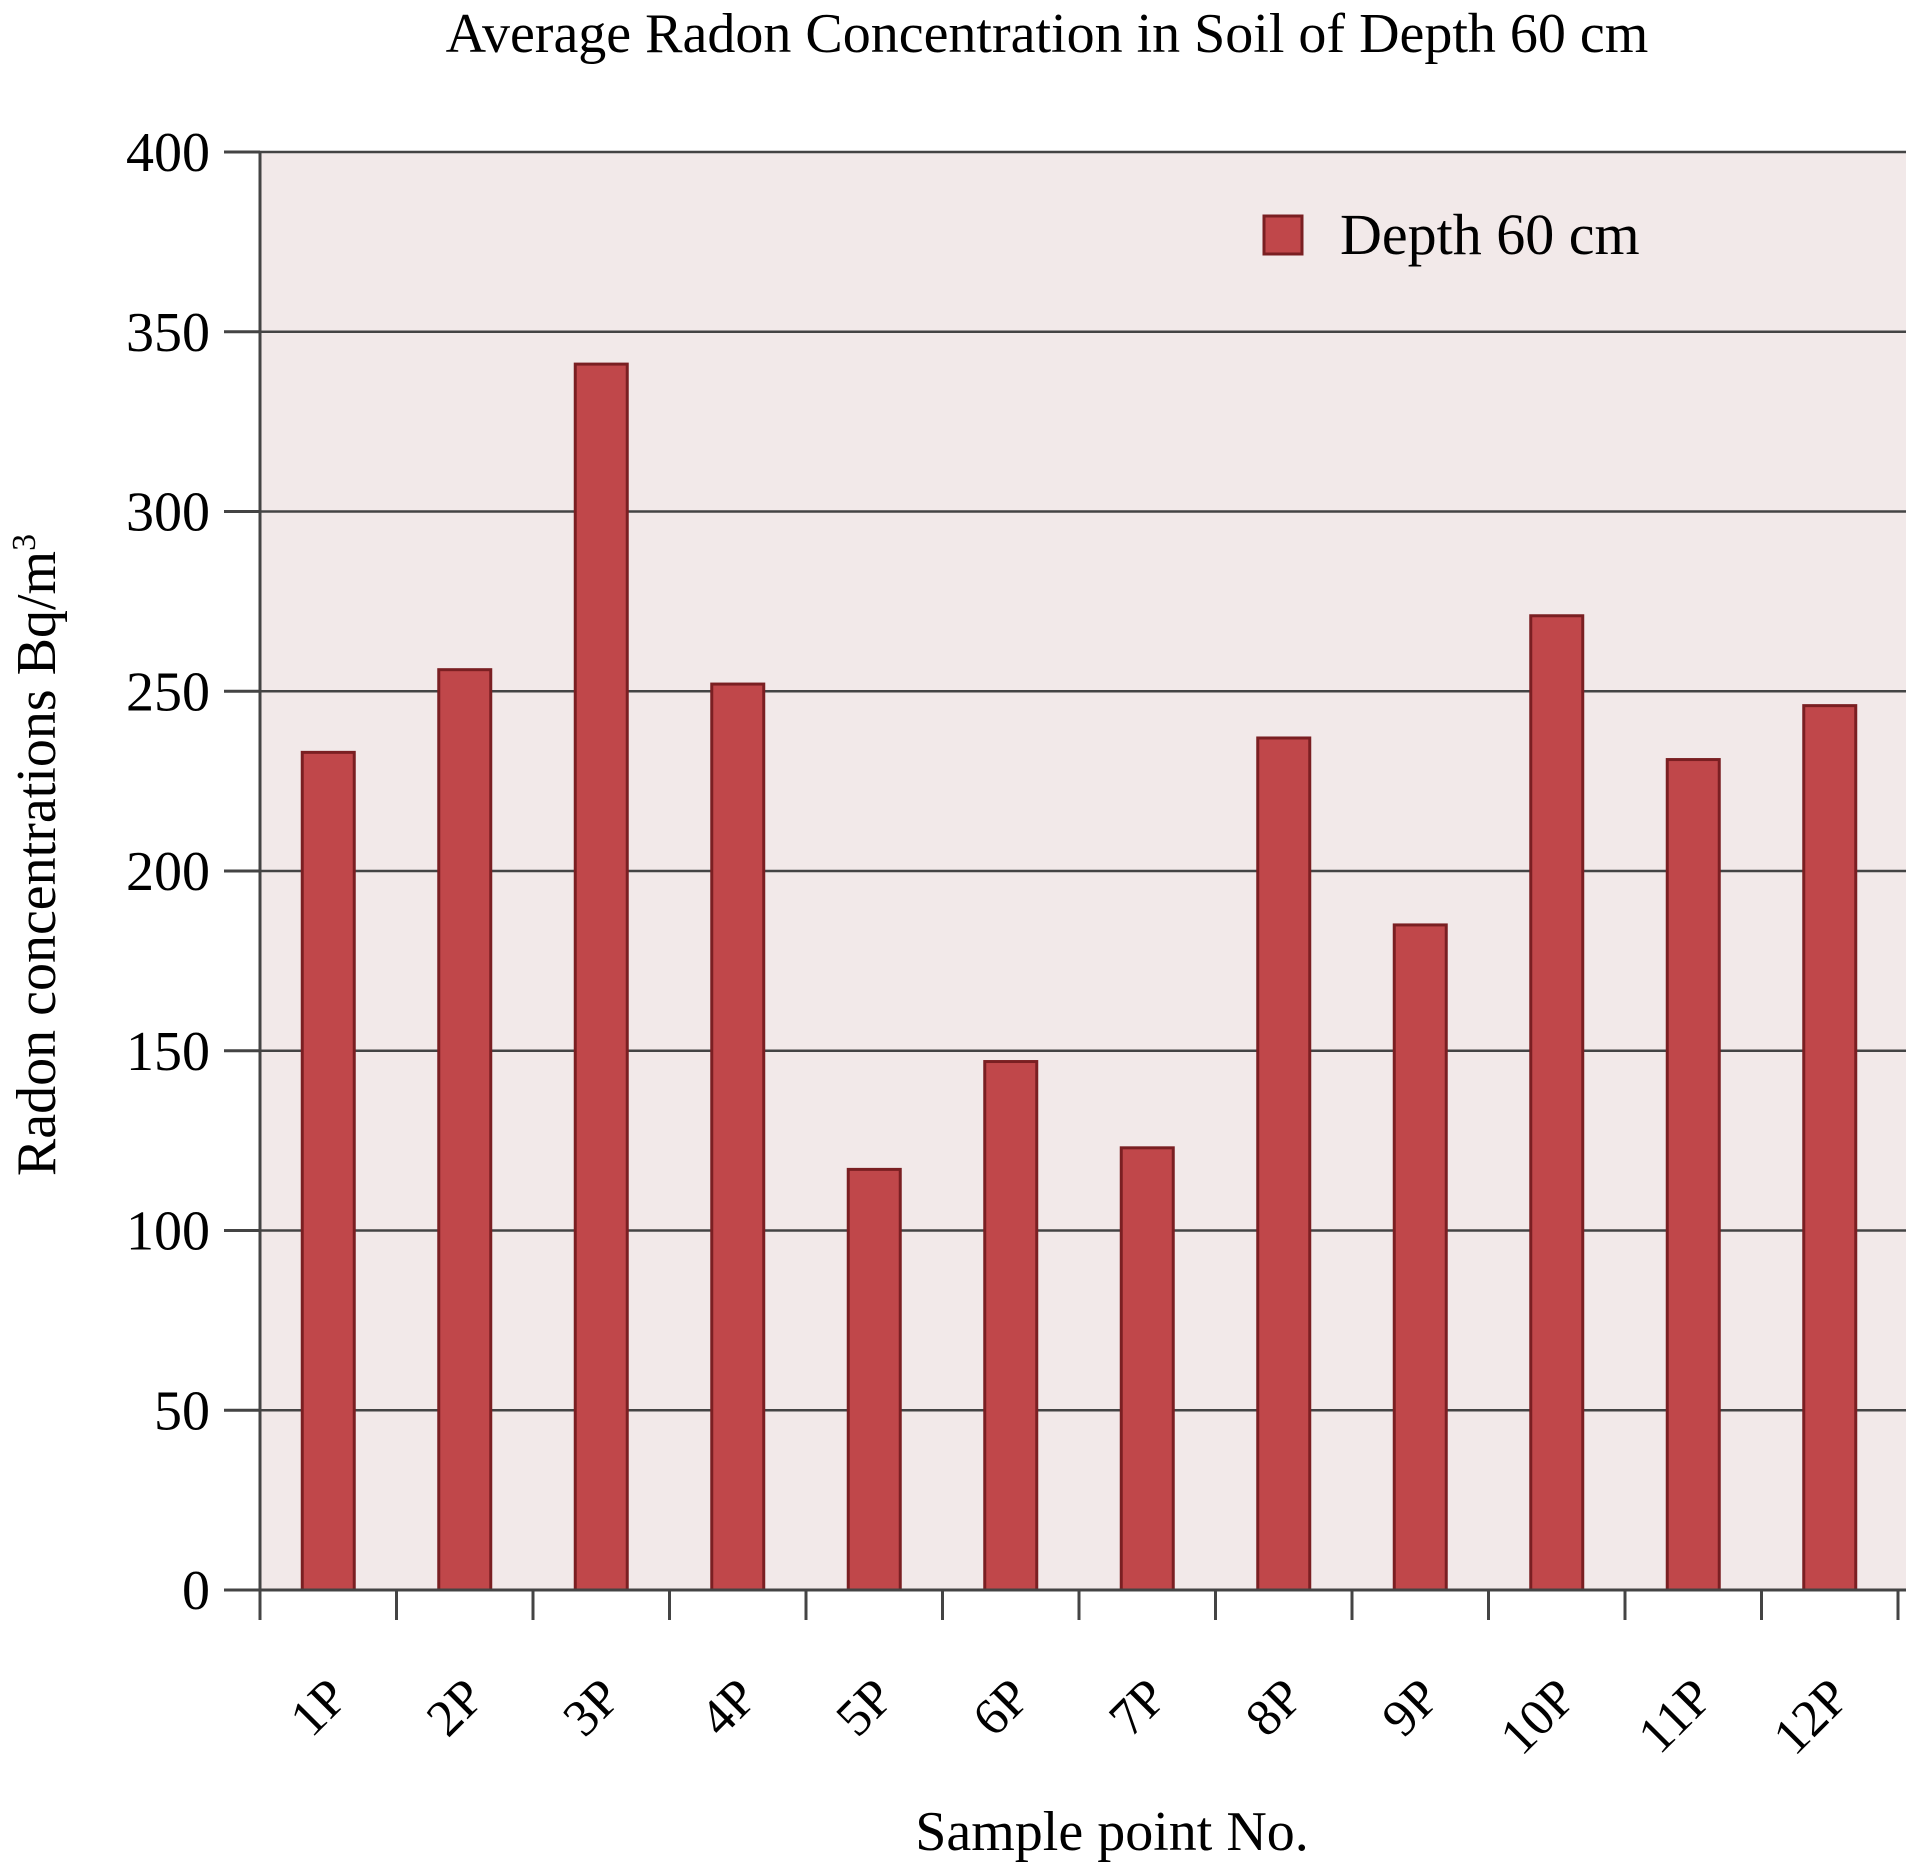  Describe the element at coordinates (168, 1232) in the screenshot. I see `y-tick-label-100: 100` at that location.